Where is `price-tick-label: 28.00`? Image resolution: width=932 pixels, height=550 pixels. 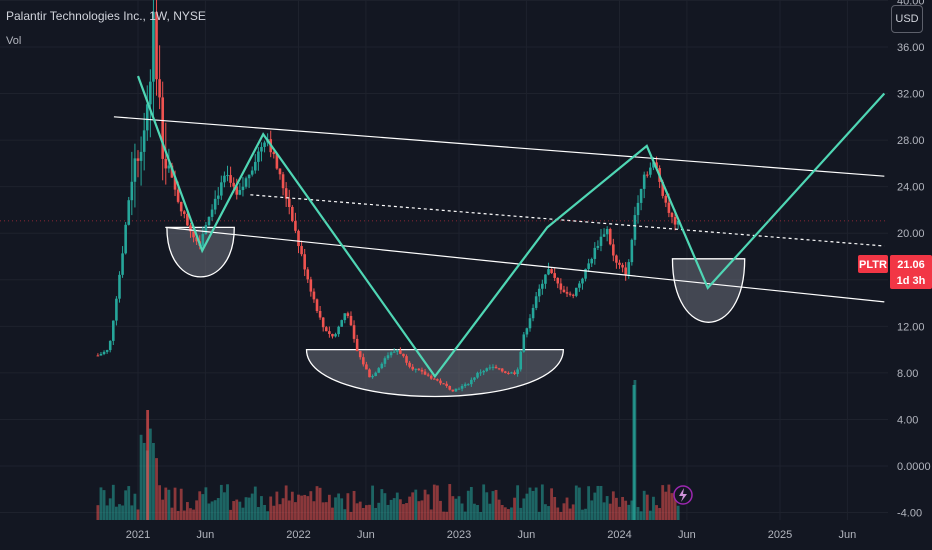 price-tick-label: 28.00 is located at coordinates (911, 141).